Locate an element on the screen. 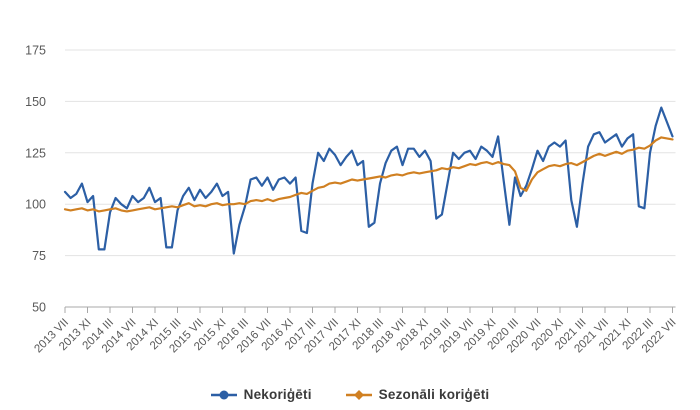  legend-marker-circle-icon is located at coordinates (223, 394).